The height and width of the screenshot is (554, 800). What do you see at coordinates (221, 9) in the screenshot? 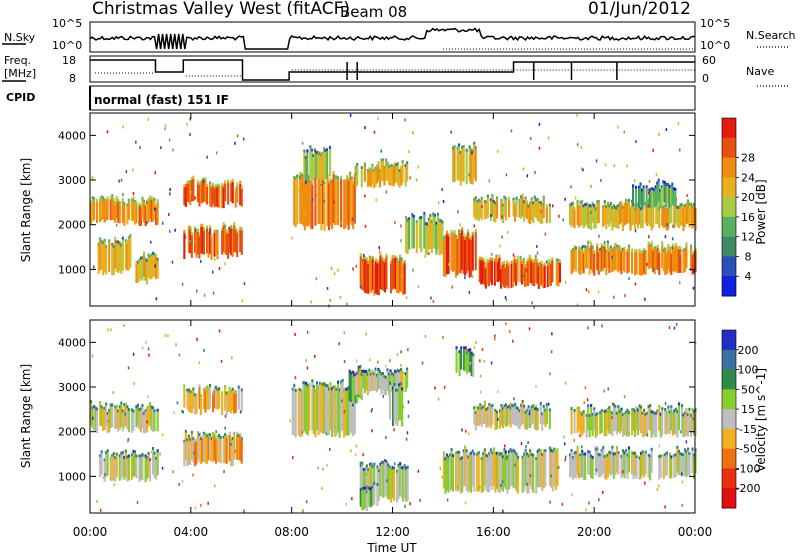
I see `station-title: Christmas Valley West (fitACF)` at bounding box center [221, 9].